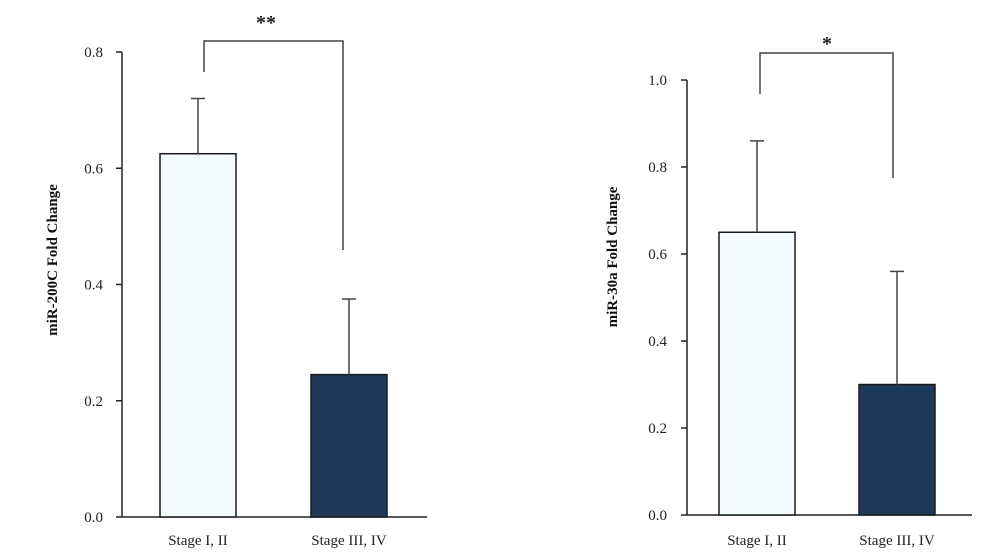  I want to click on significance-marker: **, so click(266, 23).